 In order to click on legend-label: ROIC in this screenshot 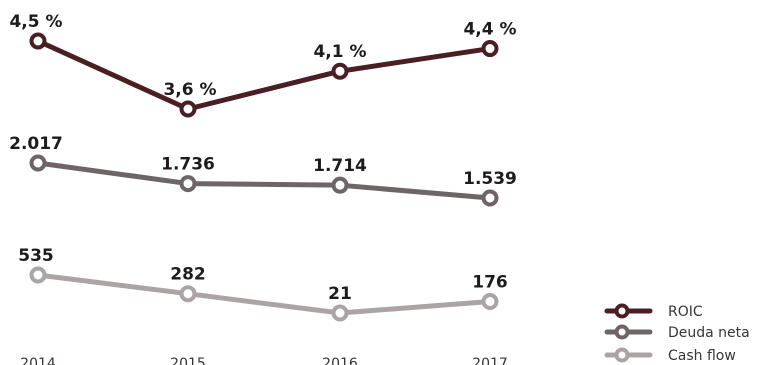, I will do `click(685, 312)`.